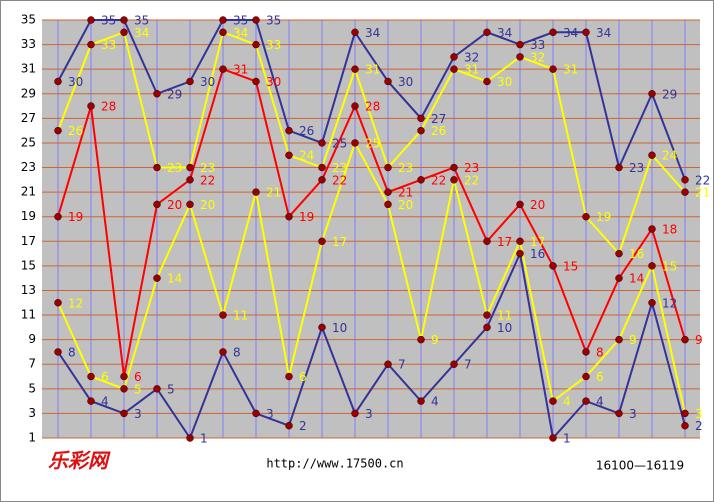 Image resolution: width=714 pixels, height=502 pixels. I want to click on y-tick-label: 29, so click(28, 93).